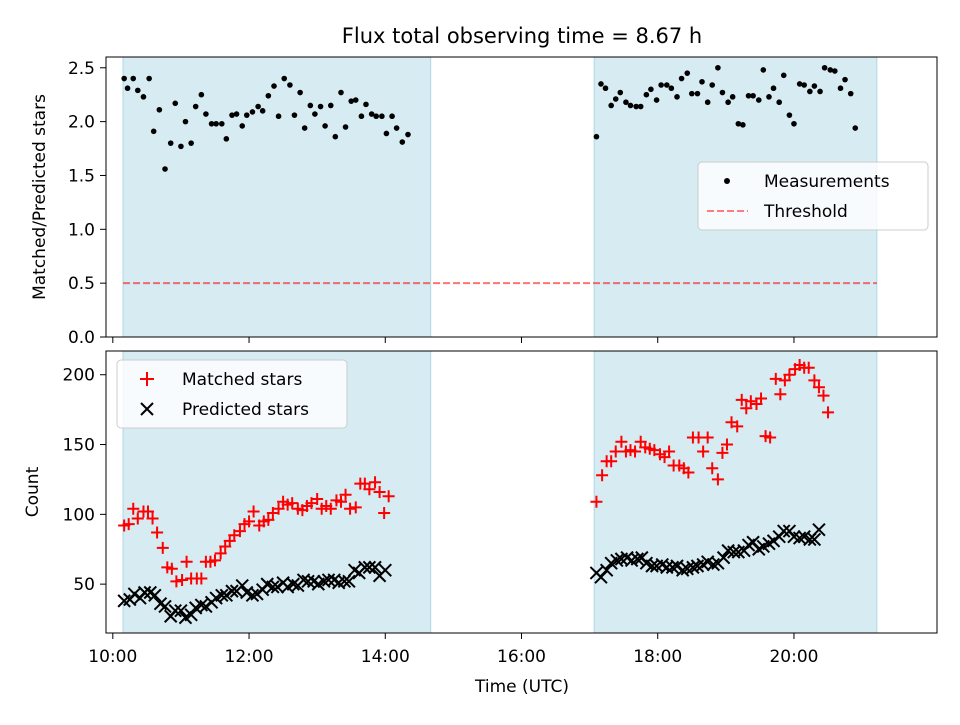 The height and width of the screenshot is (725, 960). I want to click on predicted-star-points, so click(471, 573).